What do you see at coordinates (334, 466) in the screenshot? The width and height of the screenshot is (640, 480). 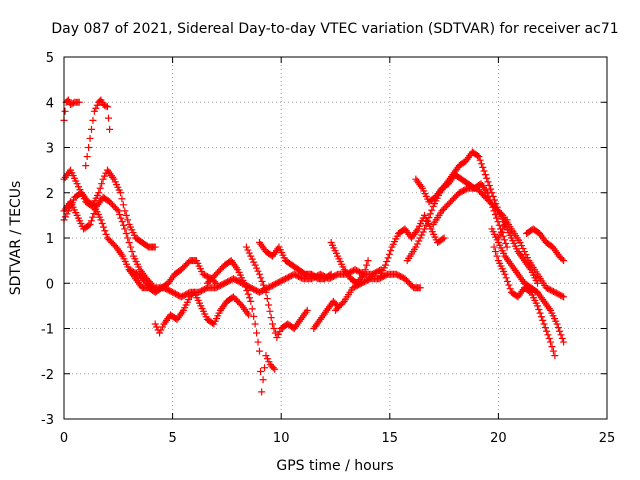 I see `x-axis-label: GPS time / hours` at bounding box center [334, 466].